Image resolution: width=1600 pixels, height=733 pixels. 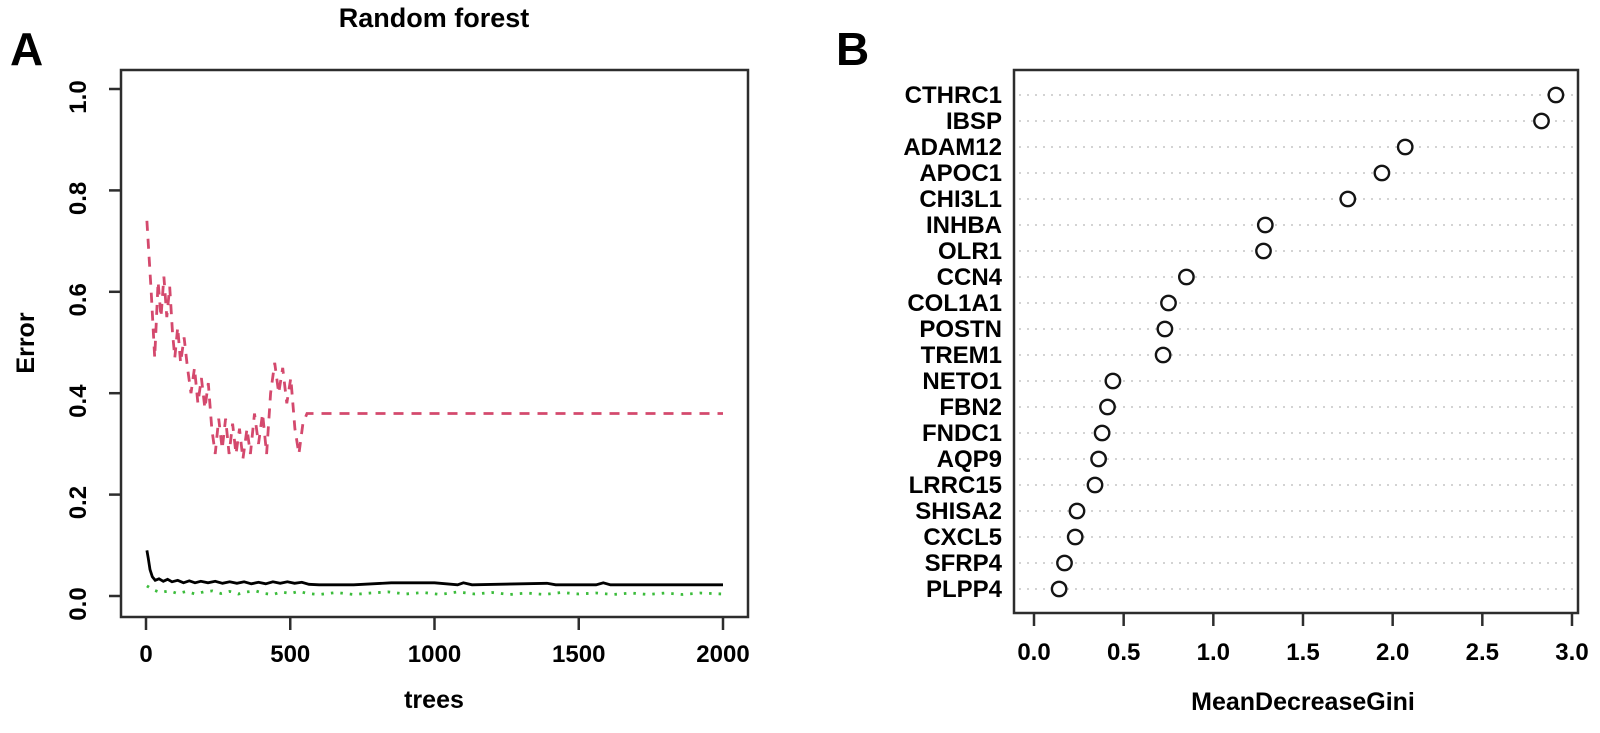 I want to click on x-tick-label: 1500, so click(x=578, y=654).